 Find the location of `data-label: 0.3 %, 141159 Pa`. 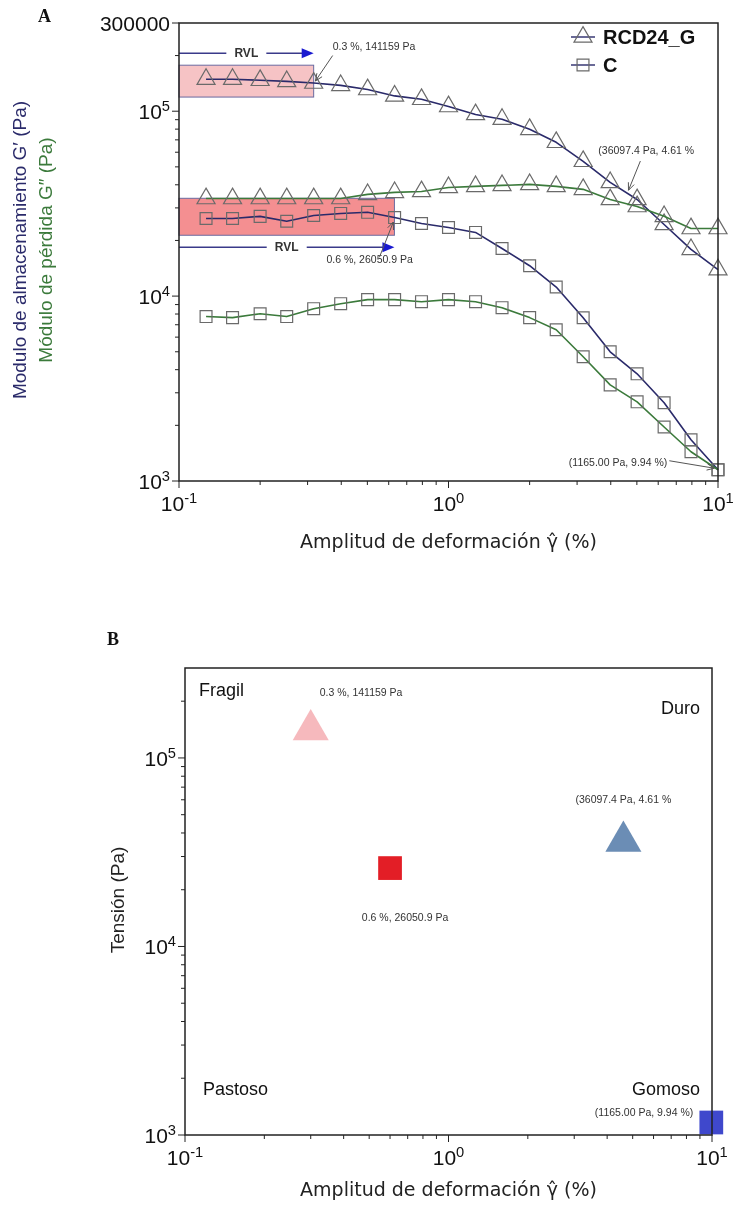

data-label: 0.3 %, 141159 Pa is located at coordinates (361, 691).